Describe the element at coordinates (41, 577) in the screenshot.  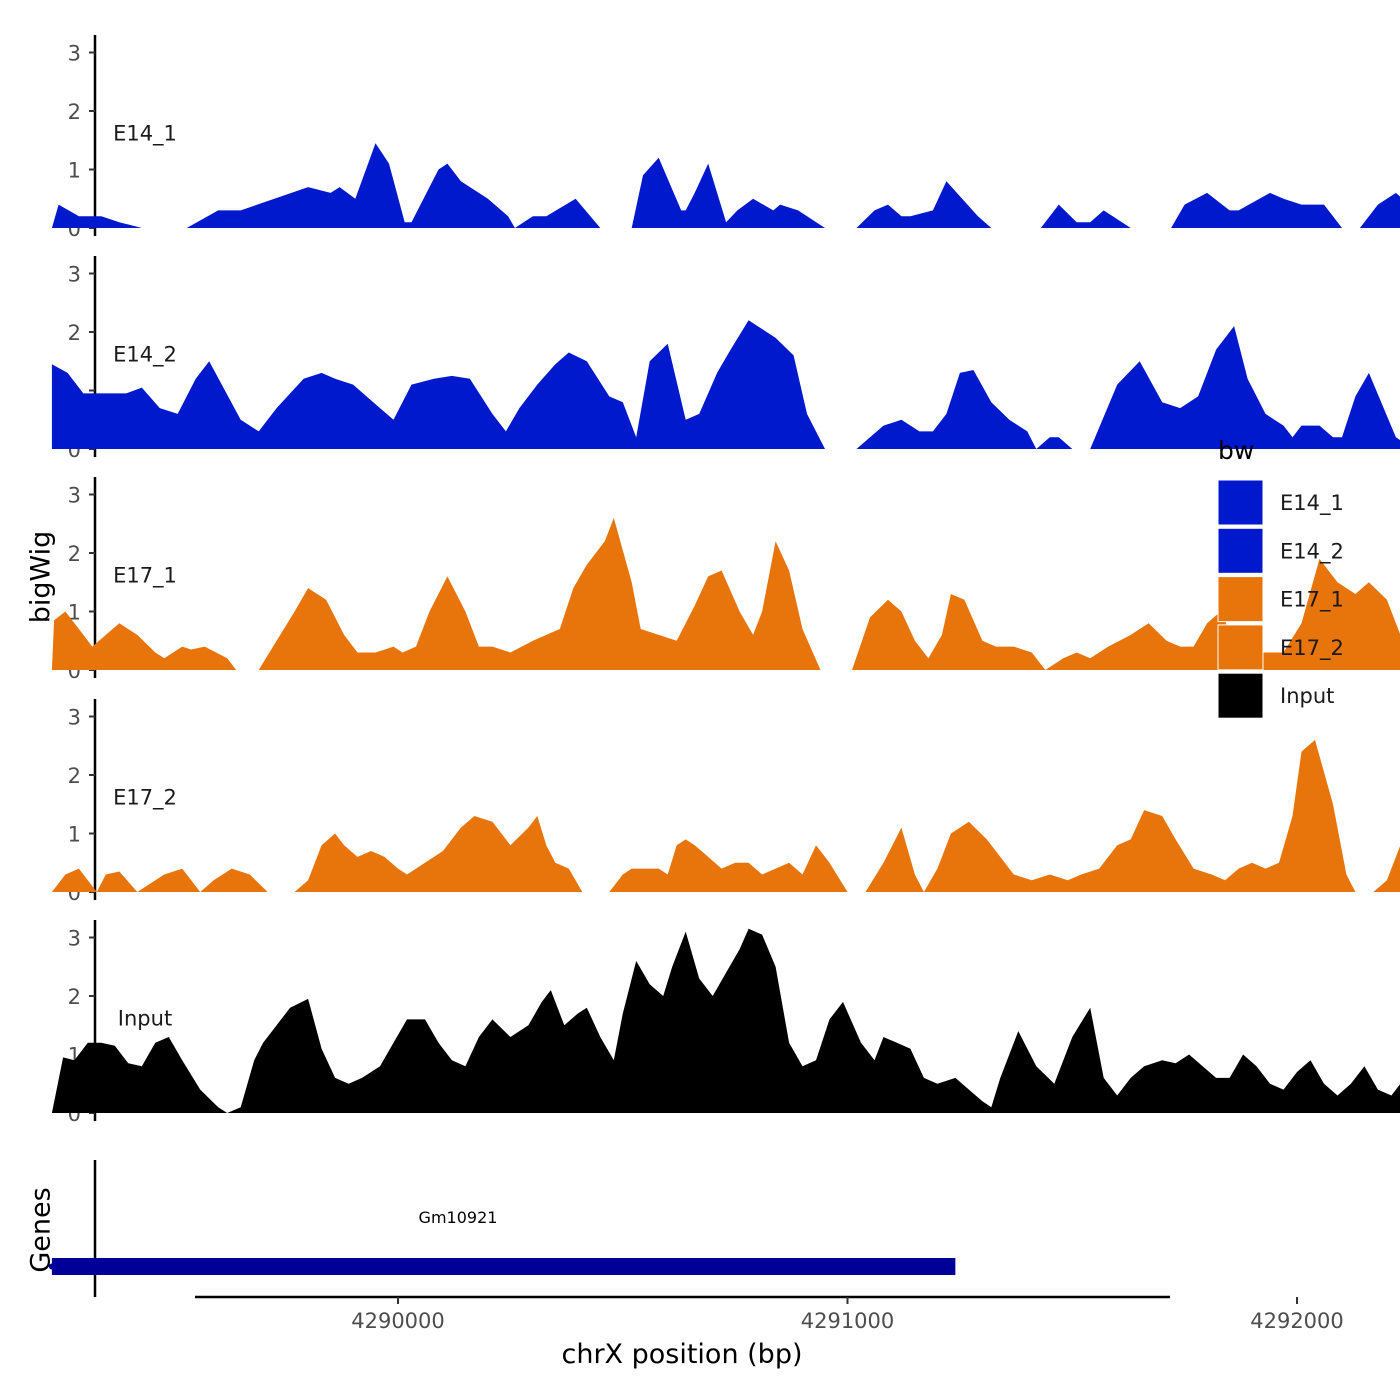
I see `y-axis-title: bigWig` at that location.